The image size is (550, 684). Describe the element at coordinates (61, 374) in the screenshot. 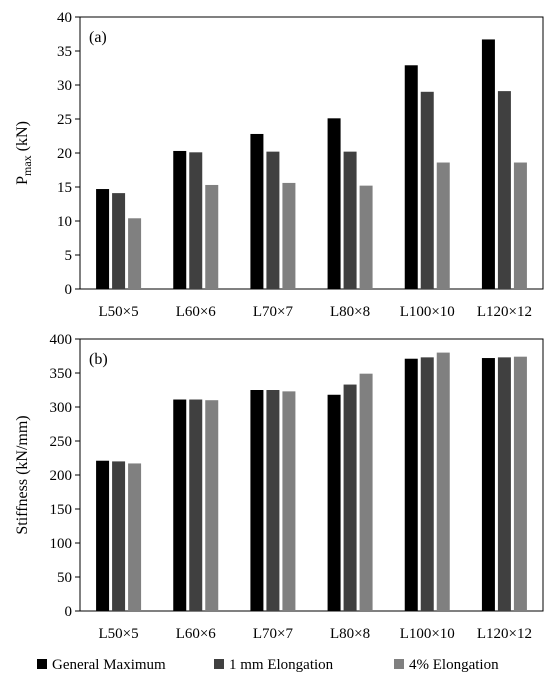

I see `panel-b-y-tick-label-350: 350` at that location.